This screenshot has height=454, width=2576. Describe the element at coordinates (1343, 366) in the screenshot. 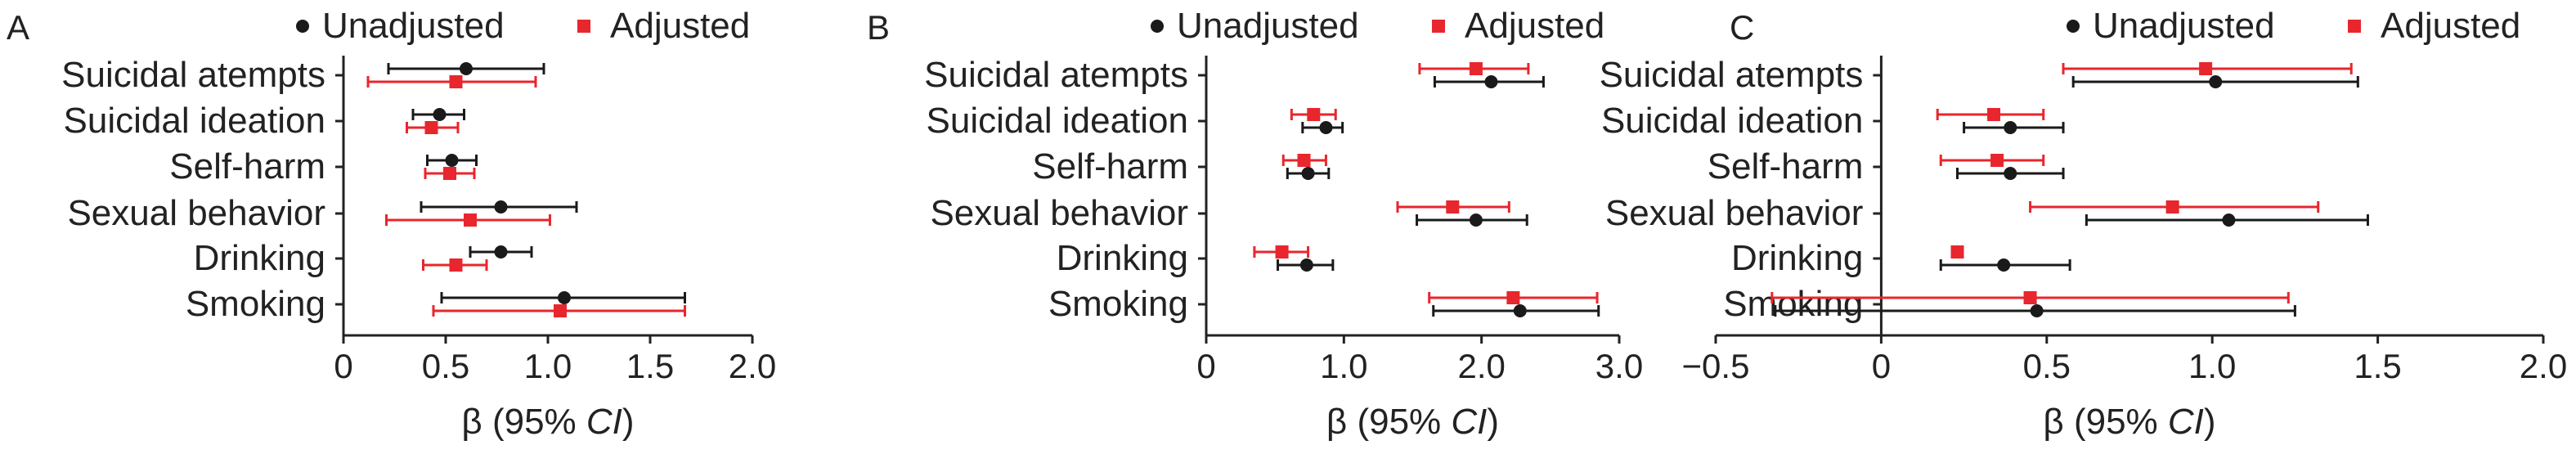

I see `panel-b-x-tick-label: 1.0` at that location.